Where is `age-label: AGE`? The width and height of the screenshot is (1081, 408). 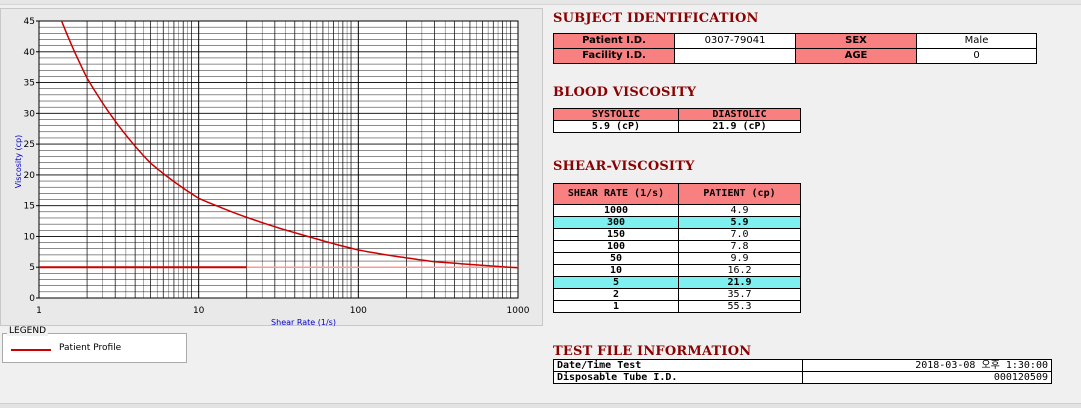 age-label: AGE is located at coordinates (856, 56).